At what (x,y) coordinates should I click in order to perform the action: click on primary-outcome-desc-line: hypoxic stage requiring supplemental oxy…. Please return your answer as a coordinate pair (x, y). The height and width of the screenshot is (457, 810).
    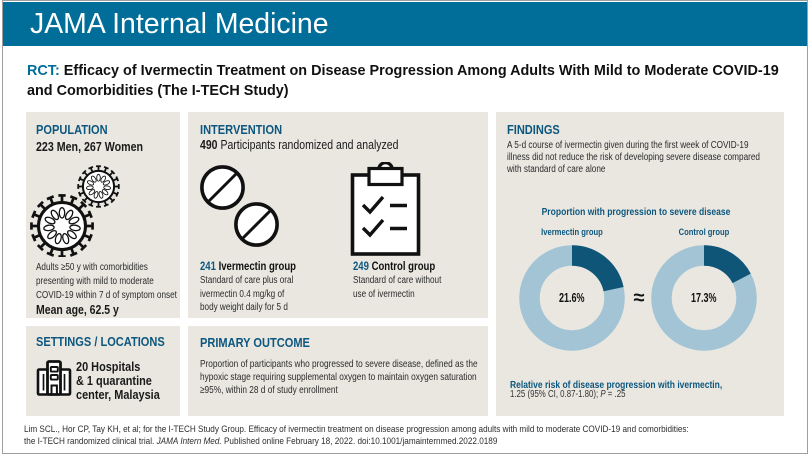
    Looking at the image, I should click on (338, 377).